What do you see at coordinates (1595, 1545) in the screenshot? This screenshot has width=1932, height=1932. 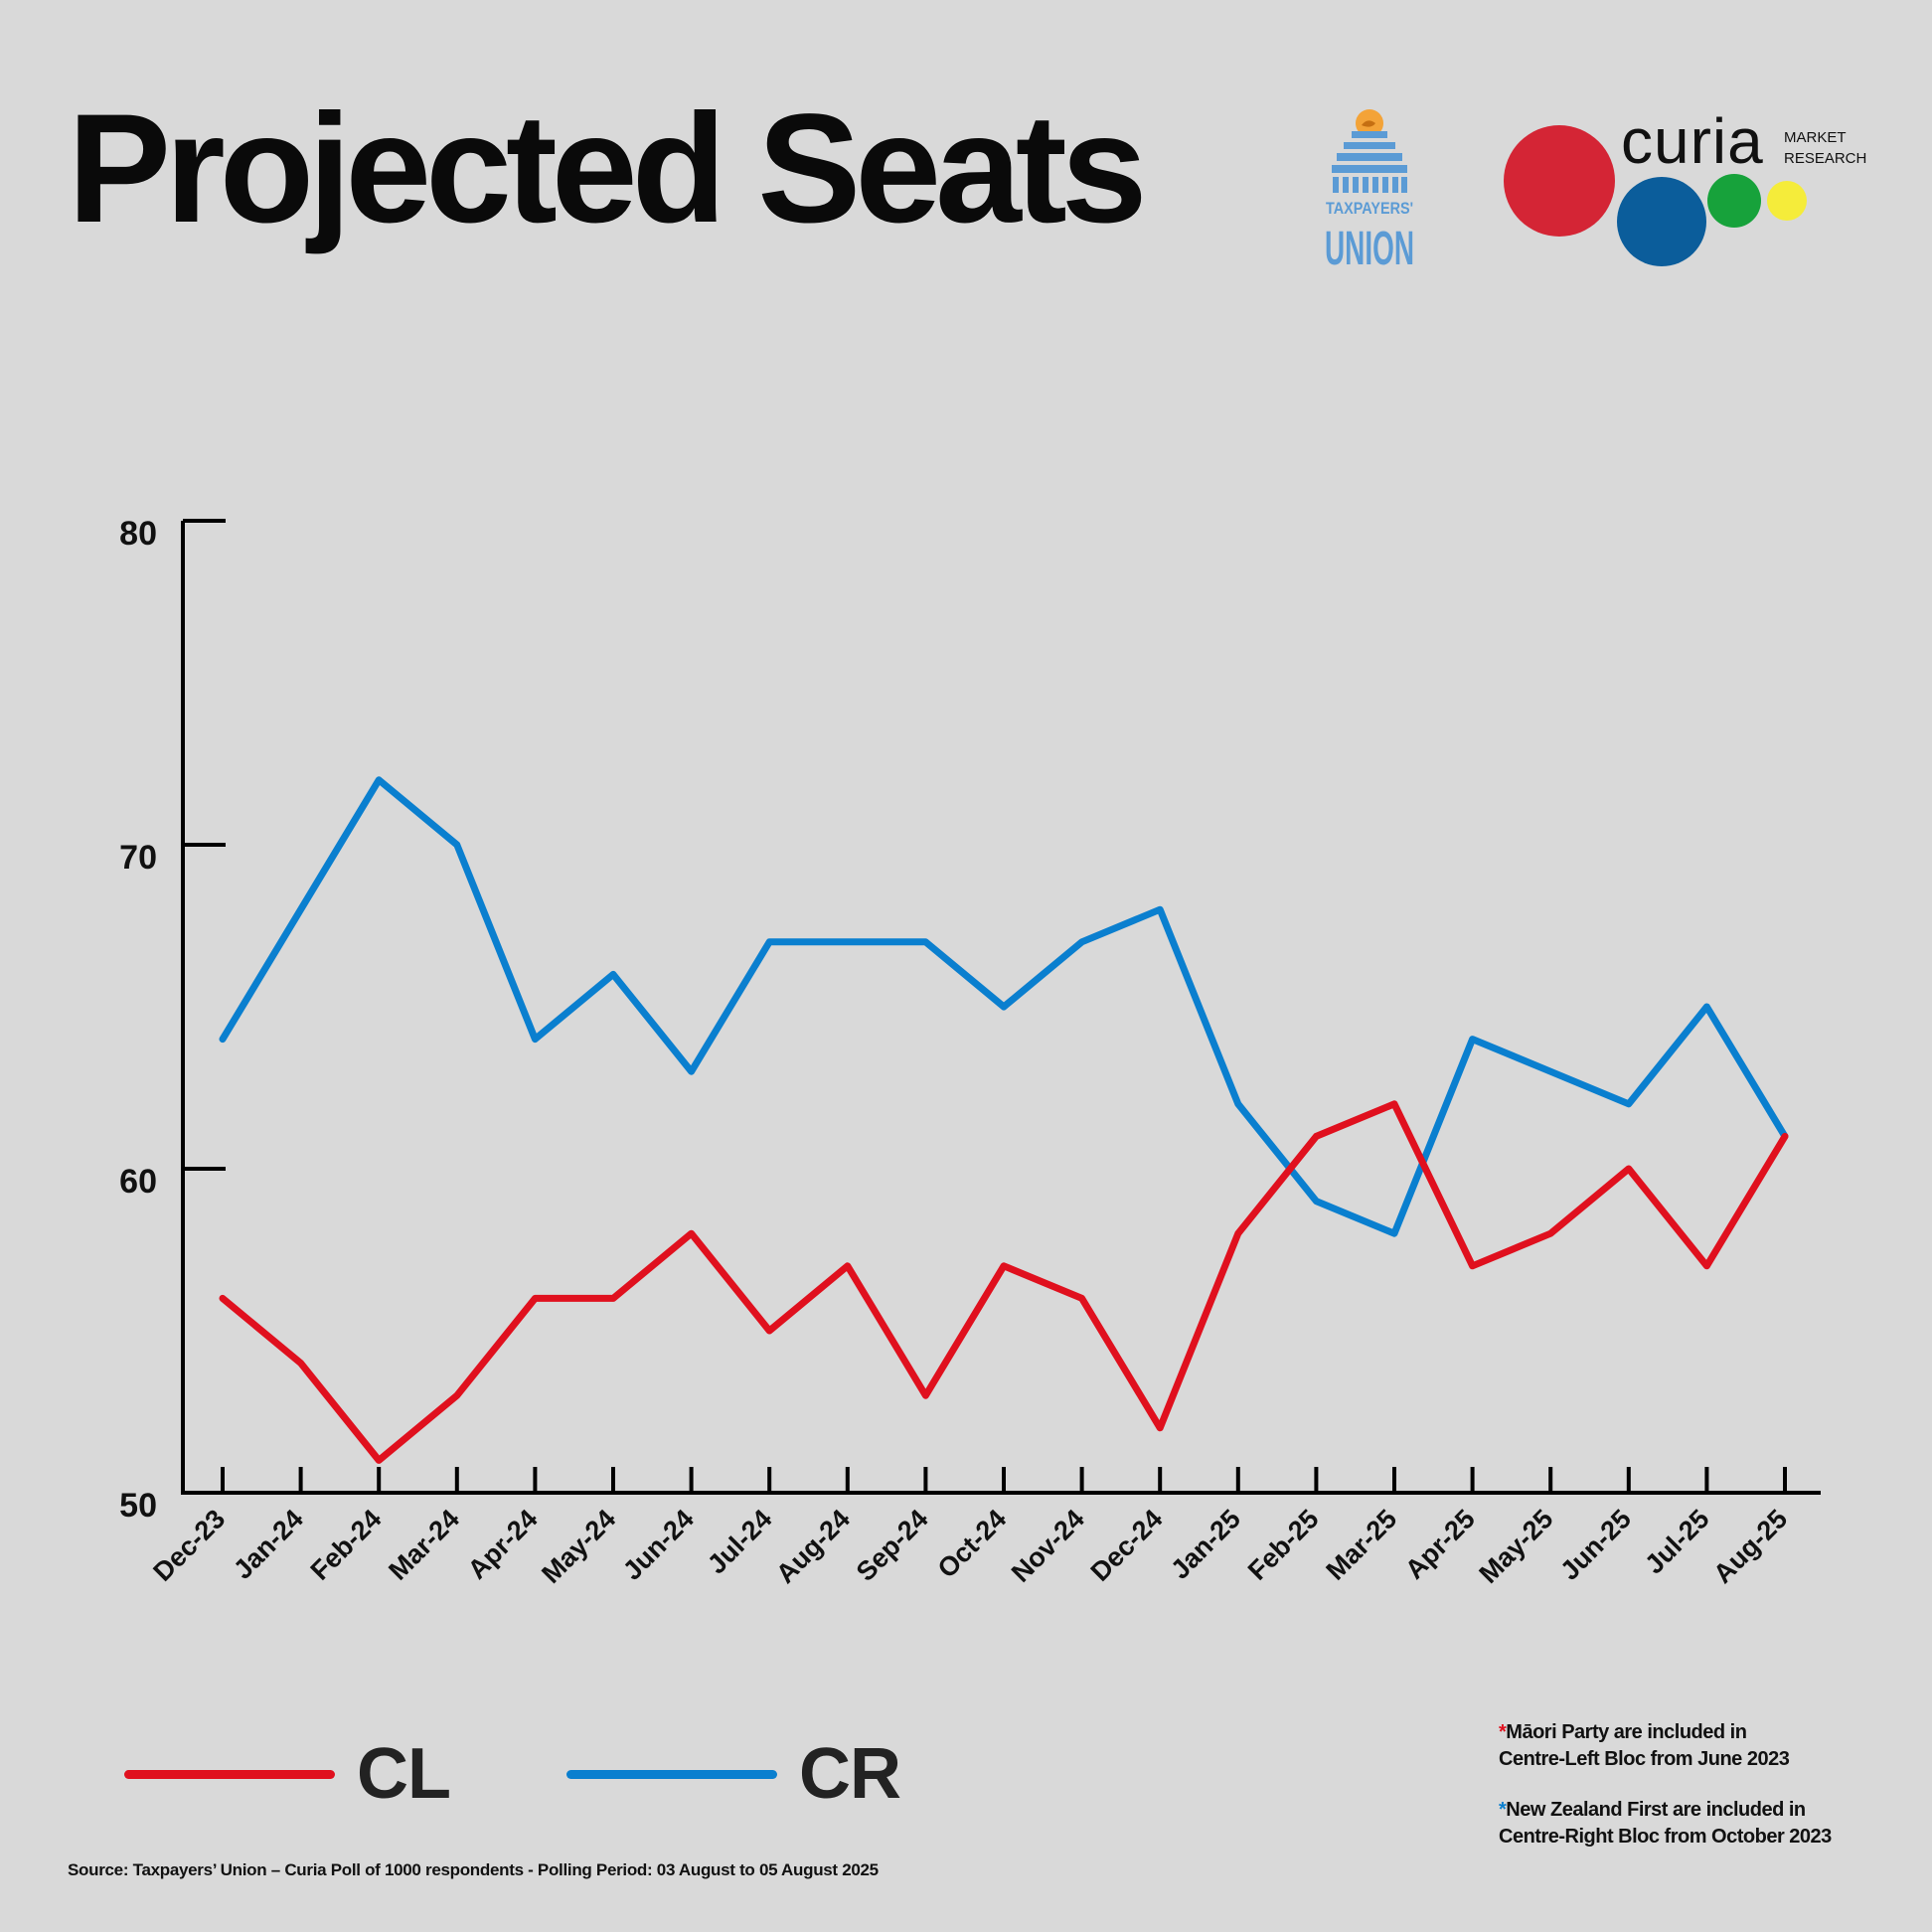 I see `x-tick-label: Jun-25` at bounding box center [1595, 1545].